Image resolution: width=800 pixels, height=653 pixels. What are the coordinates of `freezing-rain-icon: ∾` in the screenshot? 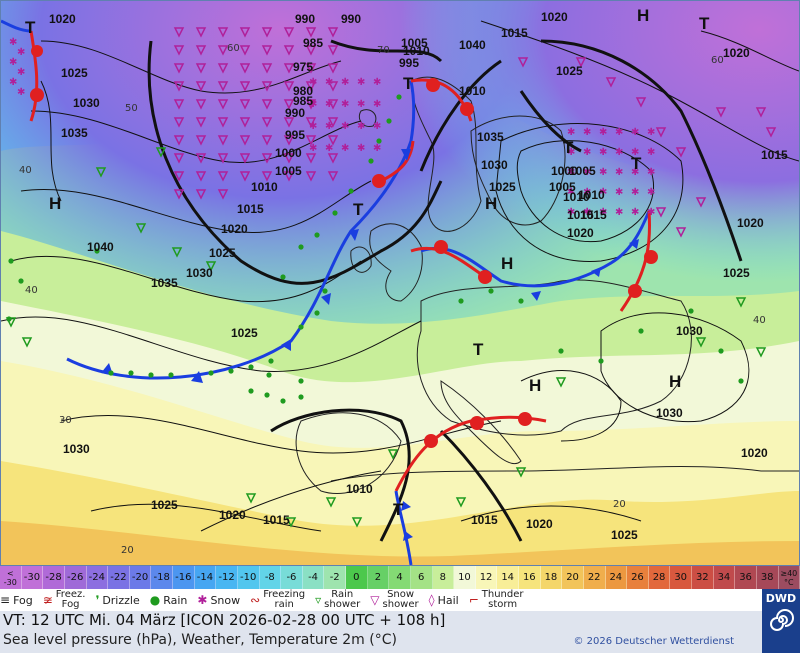 It's located at (255, 600).